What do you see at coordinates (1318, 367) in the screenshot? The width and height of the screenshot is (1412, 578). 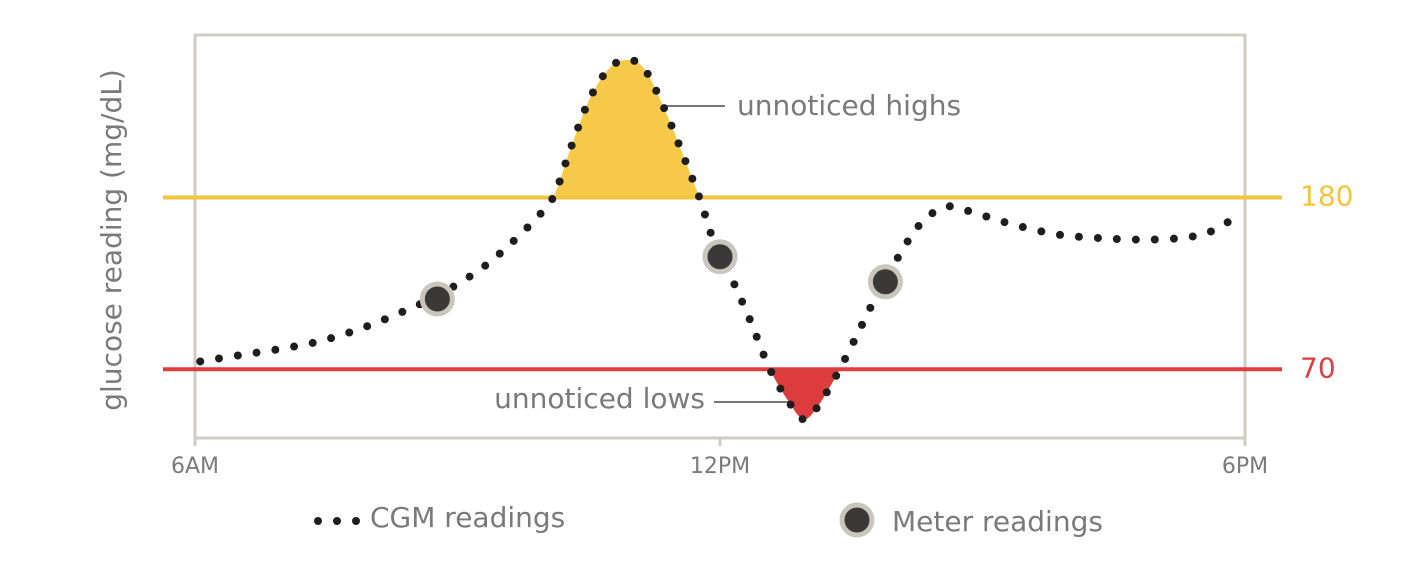 I see `threshold-label: 70` at bounding box center [1318, 367].